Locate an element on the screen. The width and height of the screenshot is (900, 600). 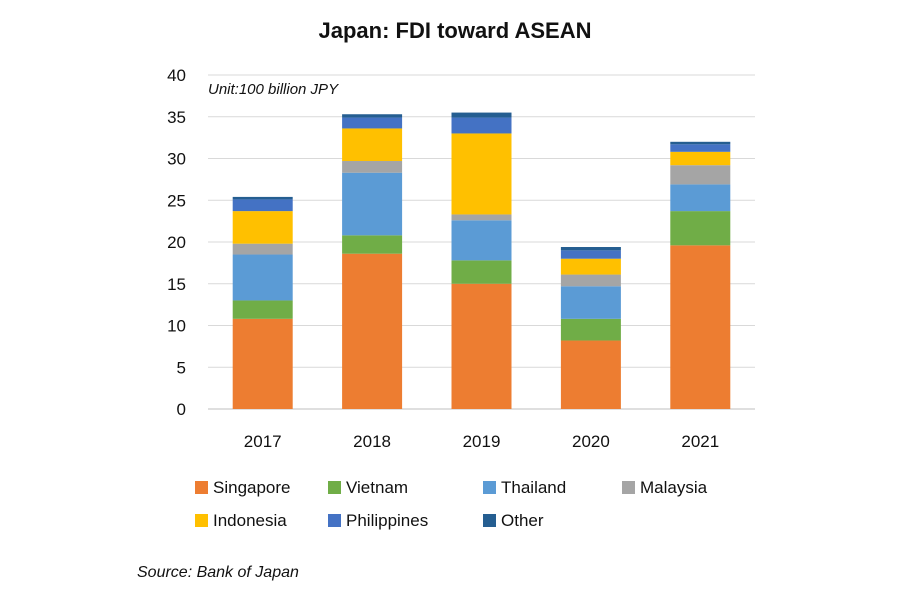
bar-thailand-2019 is located at coordinates (481, 240).